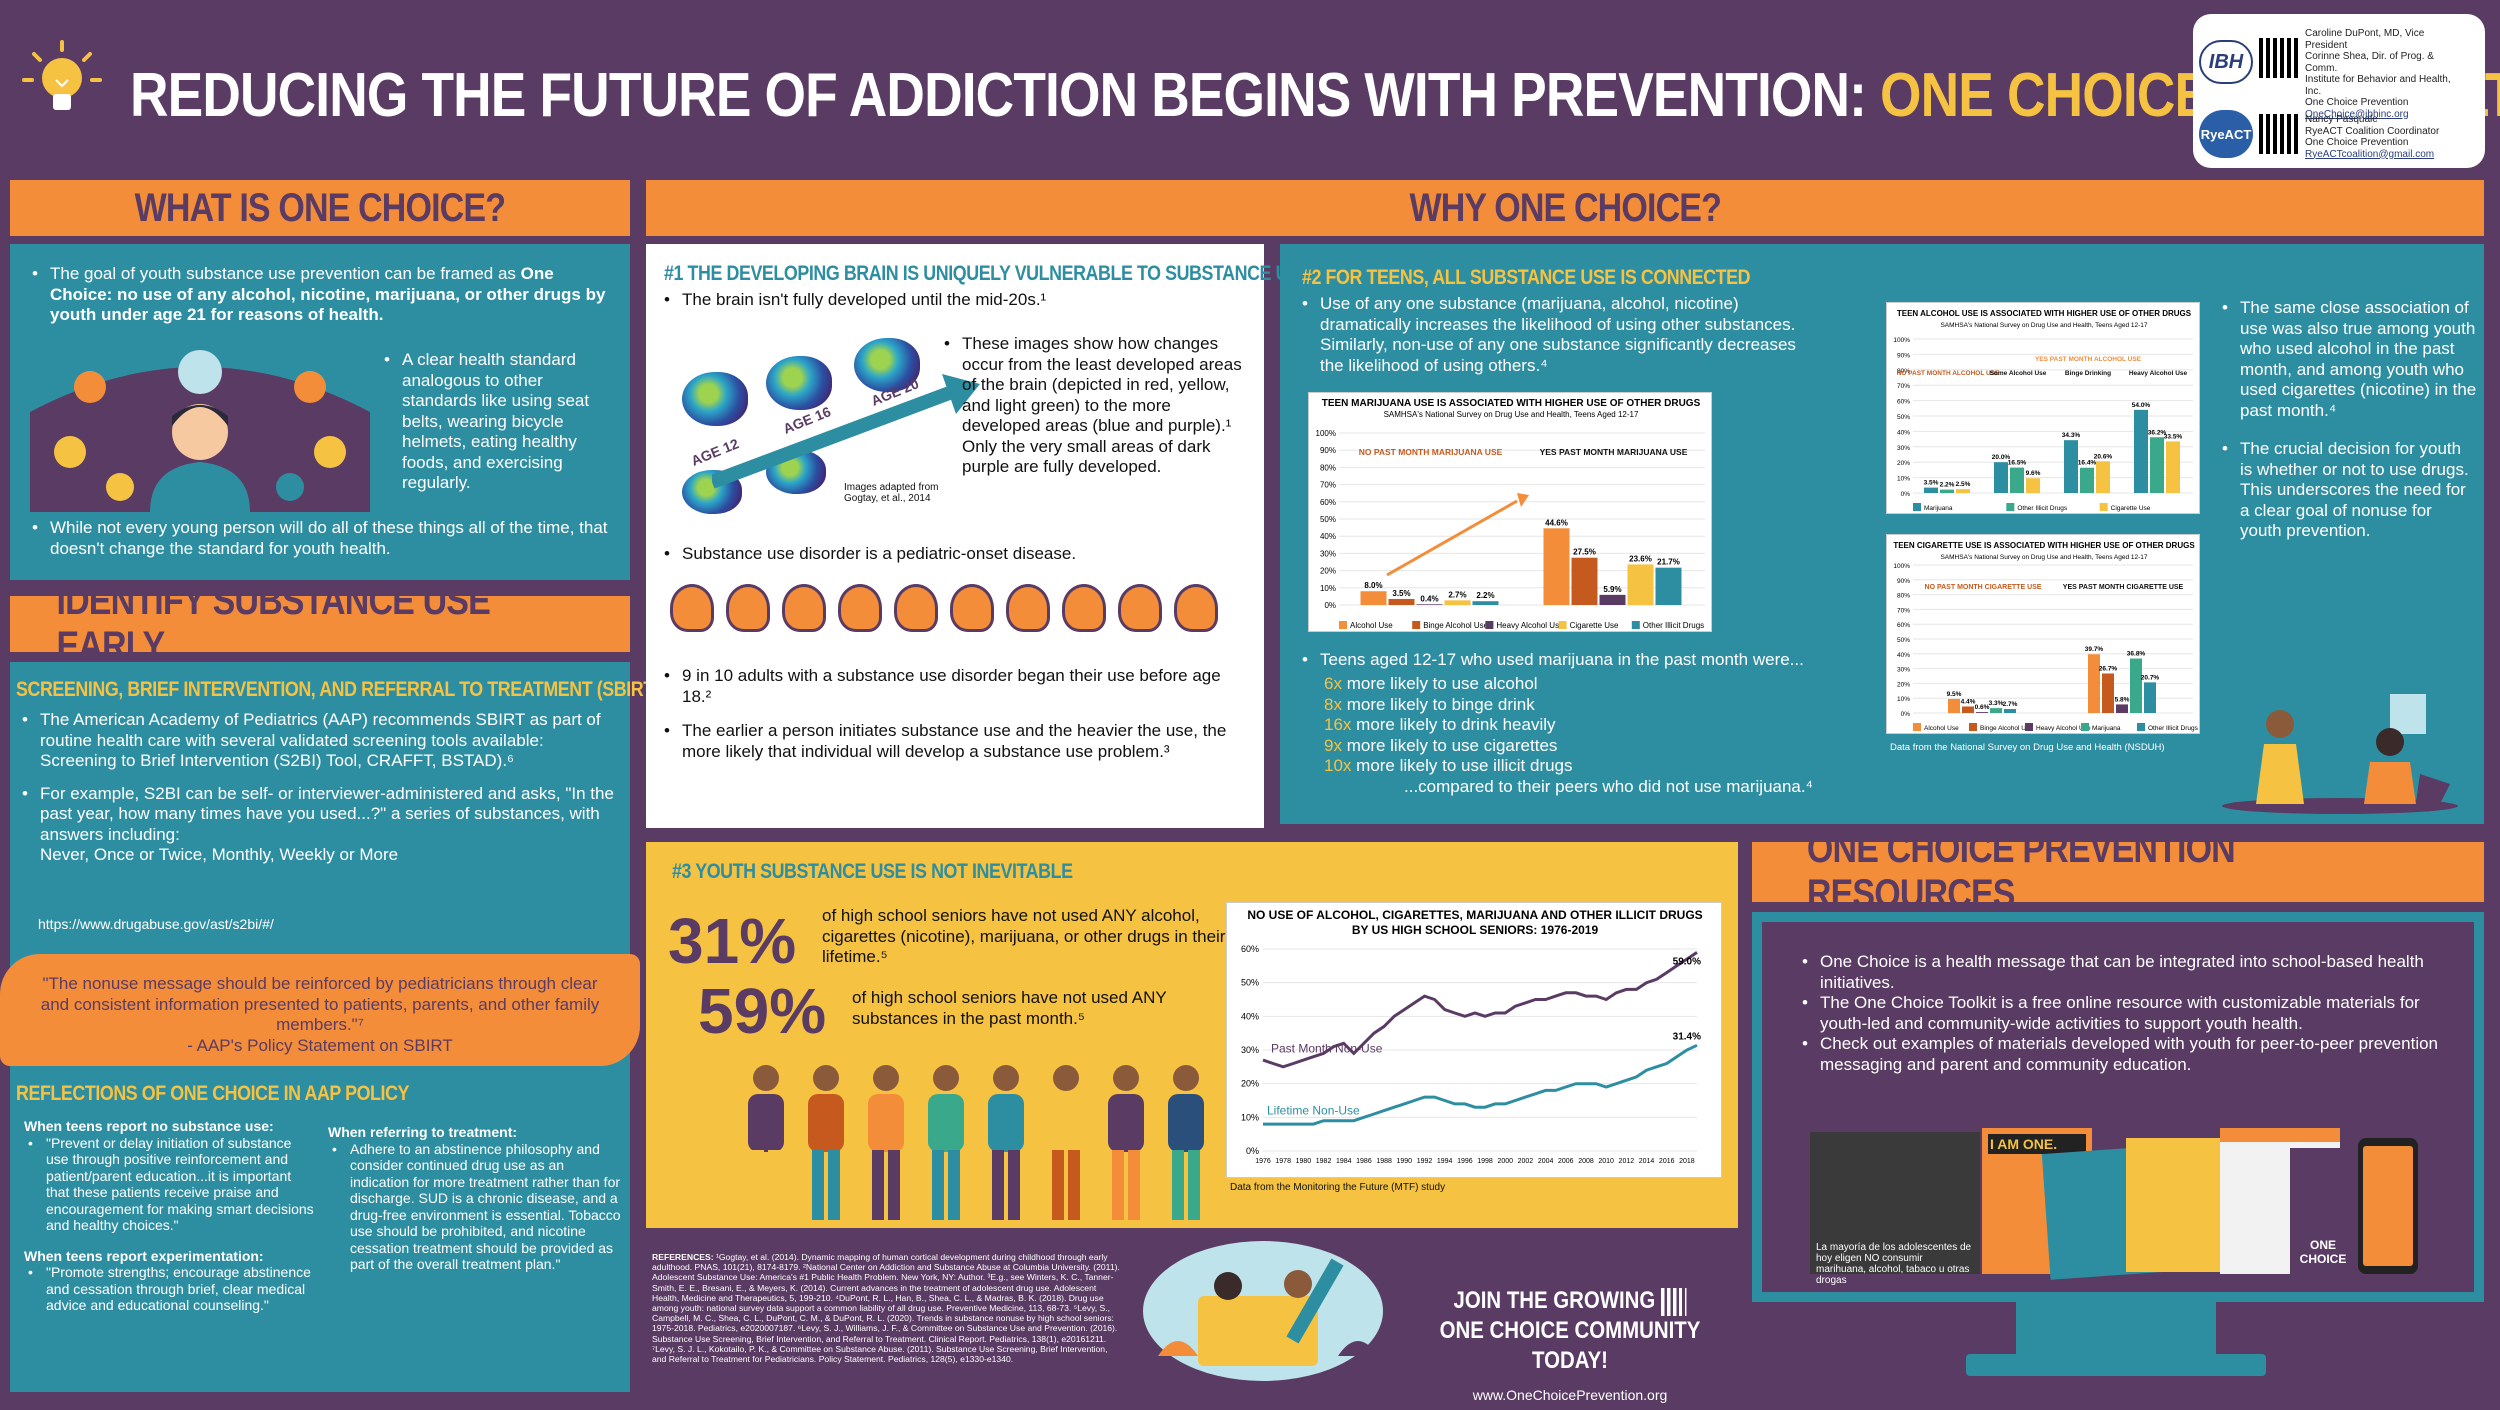 The image size is (2500, 1410). What do you see at coordinates (1448, 765) in the screenshot?
I see `stat-illicit: 10x more likely to use illicit drugs` at bounding box center [1448, 765].